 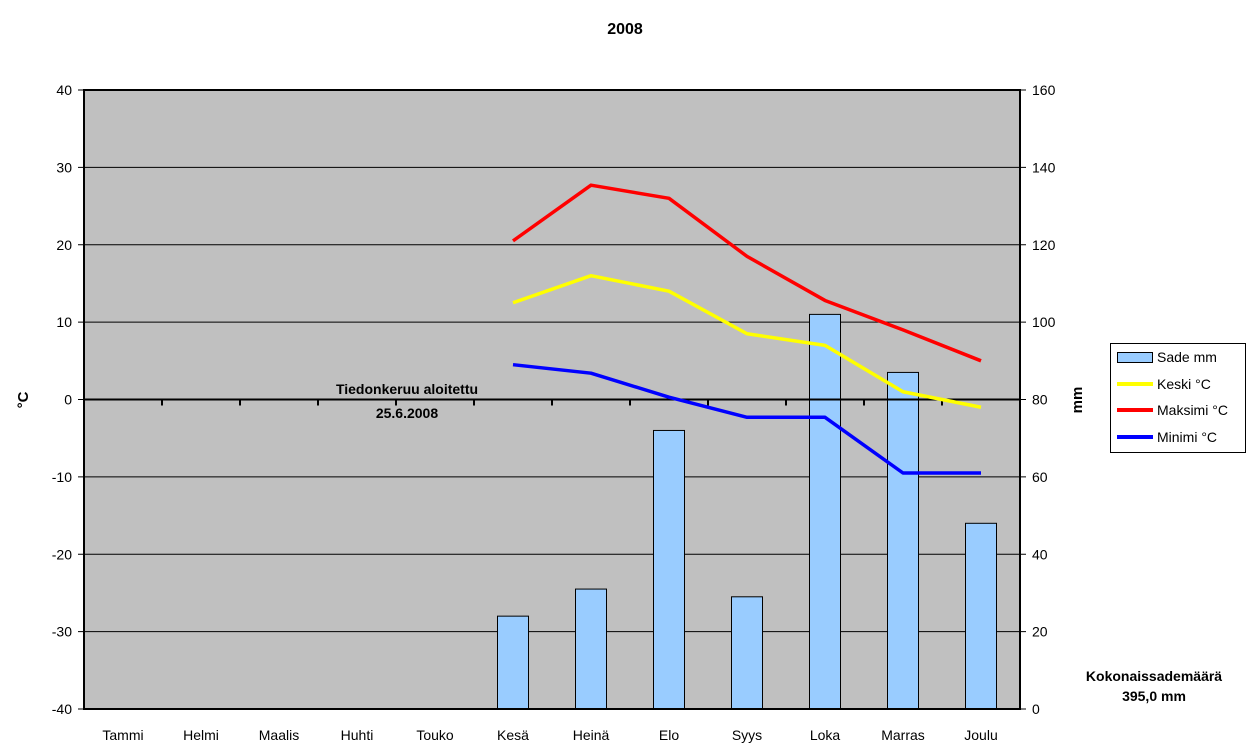 I want to click on y-left-tick-label: 30, so click(x=64, y=167).